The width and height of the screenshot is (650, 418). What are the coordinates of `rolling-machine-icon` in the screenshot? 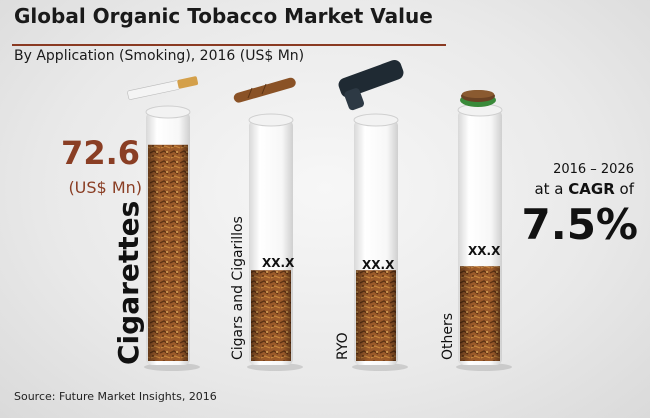 It's located at (371, 85).